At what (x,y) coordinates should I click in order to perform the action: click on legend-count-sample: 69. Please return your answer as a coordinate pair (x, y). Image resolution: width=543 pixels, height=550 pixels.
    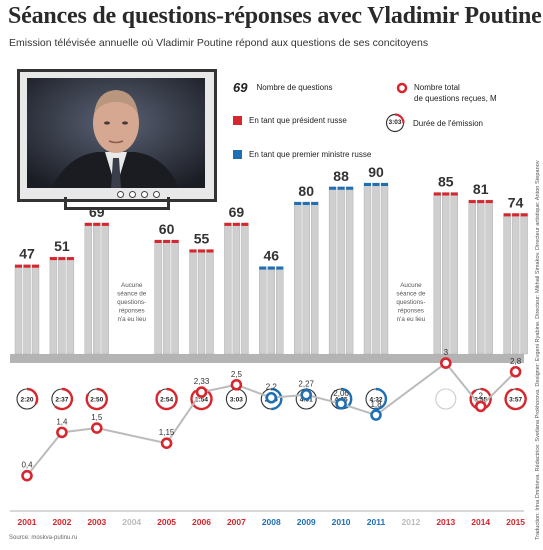
    Looking at the image, I should click on (240, 87).